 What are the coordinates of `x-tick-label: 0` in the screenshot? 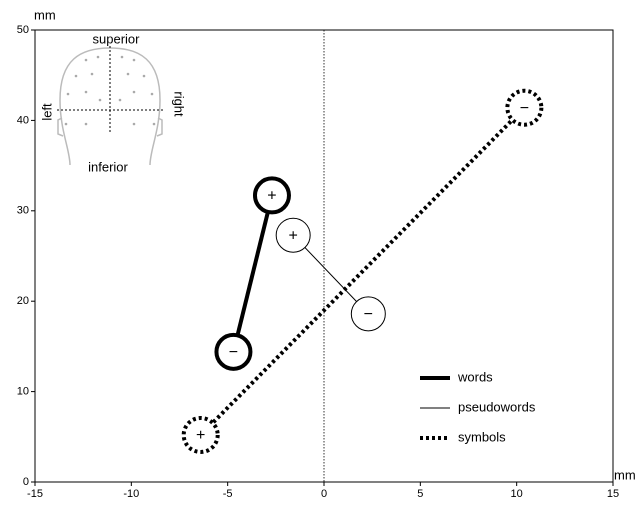 It's located at (324, 494).